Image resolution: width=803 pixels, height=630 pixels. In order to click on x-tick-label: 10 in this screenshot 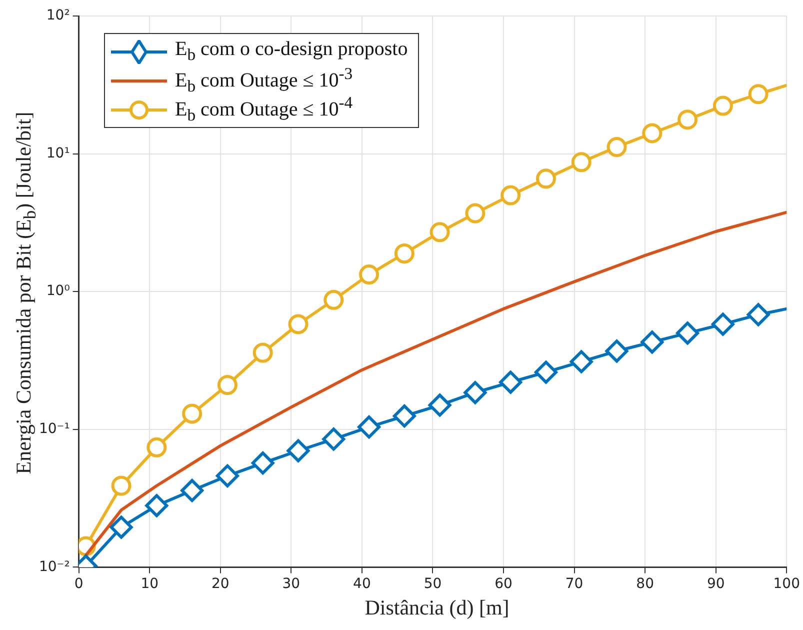, I will do `click(149, 584)`.